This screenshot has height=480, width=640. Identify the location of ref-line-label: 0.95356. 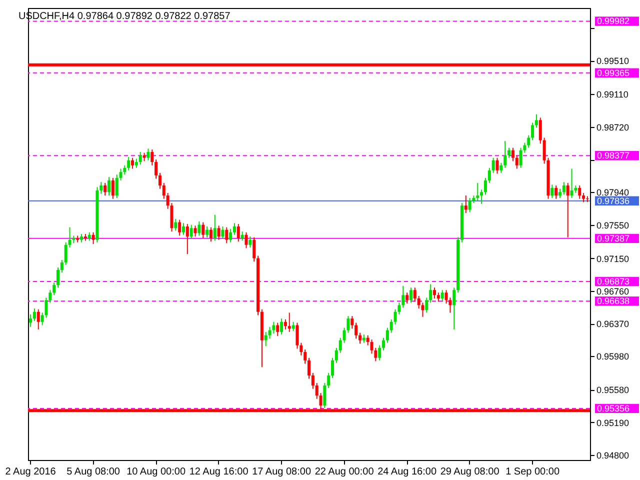
(613, 408).